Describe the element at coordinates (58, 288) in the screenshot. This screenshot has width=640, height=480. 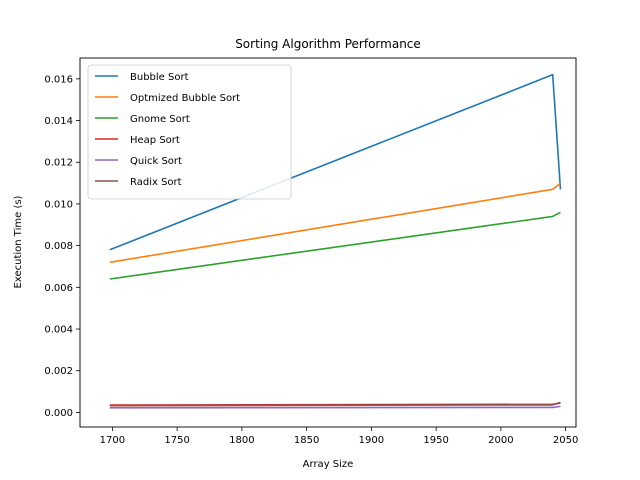
I see `y-tick-label: 0.006` at that location.